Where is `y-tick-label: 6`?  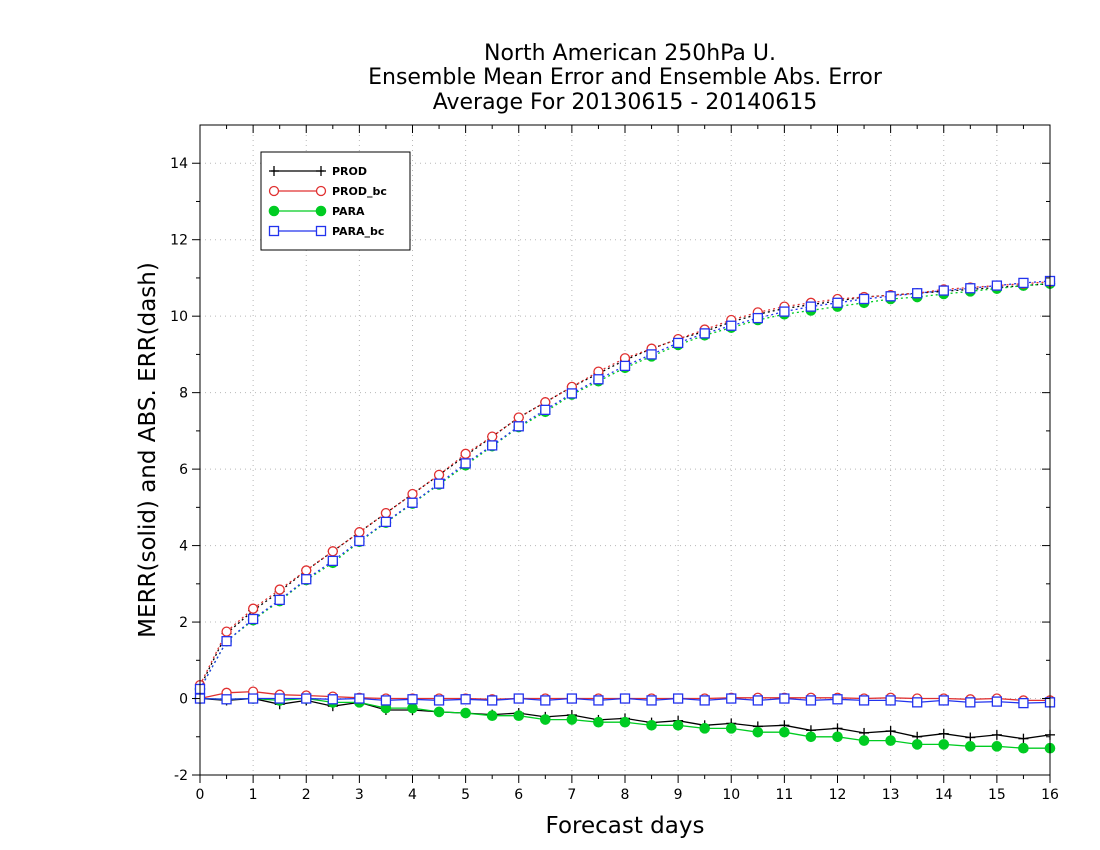
y-tick-label: 6 is located at coordinates (183, 470).